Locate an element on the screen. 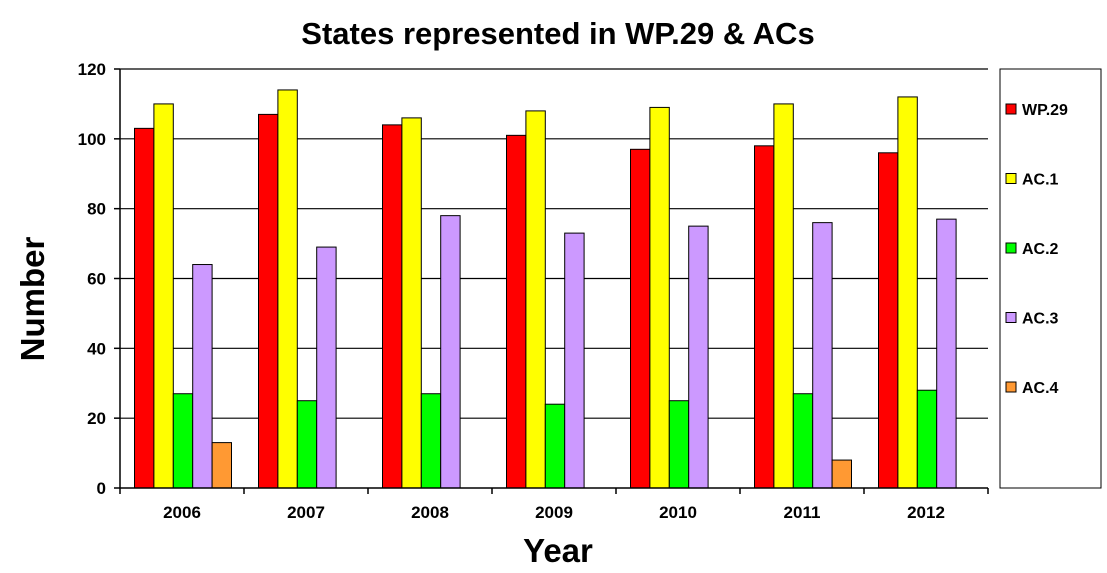  bar-ac2-2007 is located at coordinates (307, 444).